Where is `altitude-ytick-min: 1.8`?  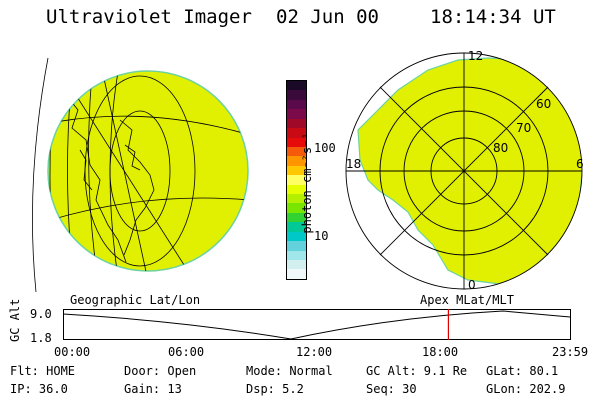
altitude-ytick-min: 1.8 is located at coordinates (41, 338).